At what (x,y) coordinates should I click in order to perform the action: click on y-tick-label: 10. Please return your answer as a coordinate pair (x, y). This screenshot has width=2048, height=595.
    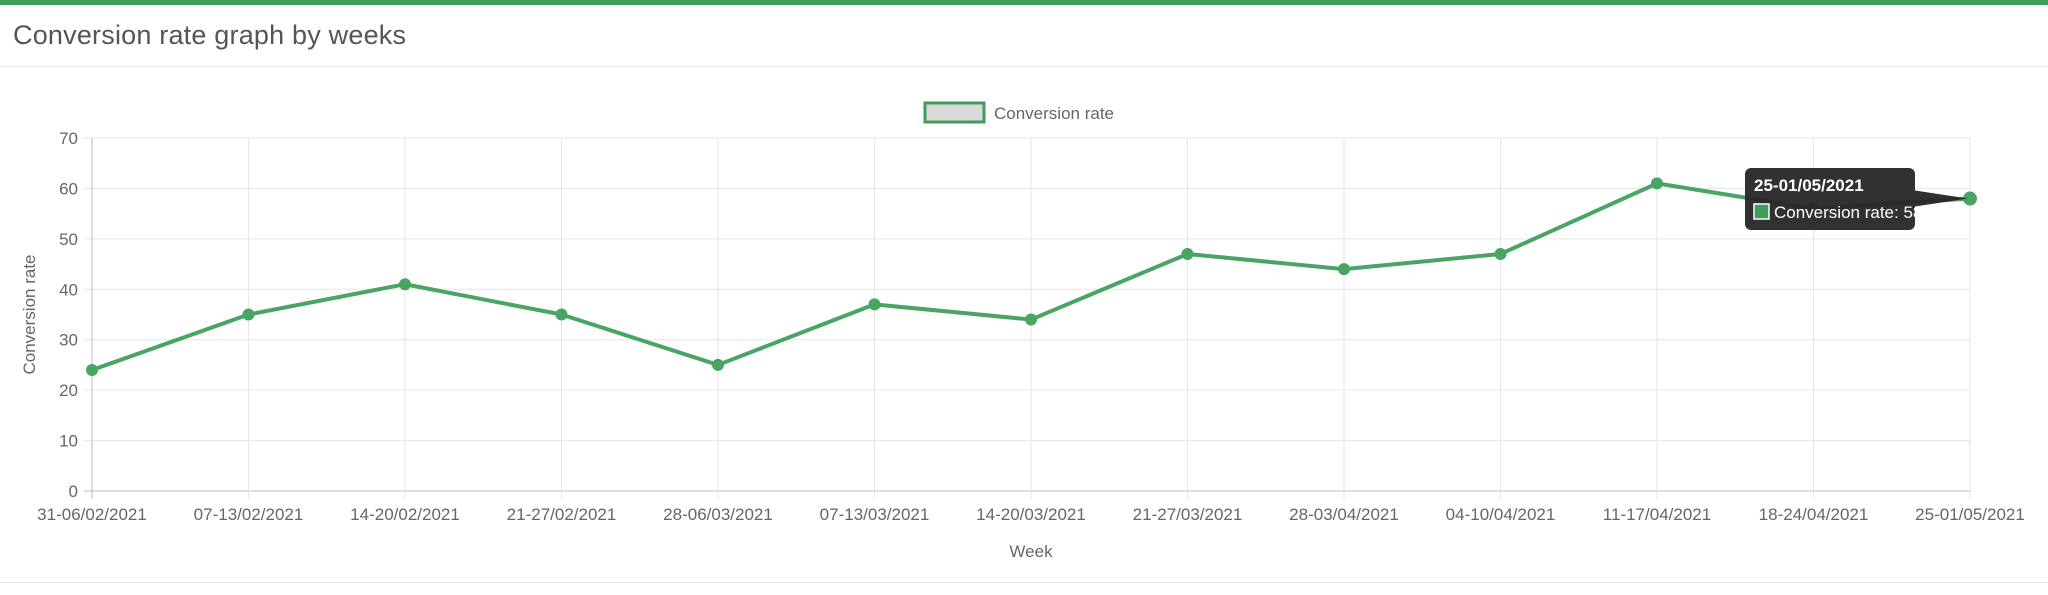
    Looking at the image, I should click on (68, 441).